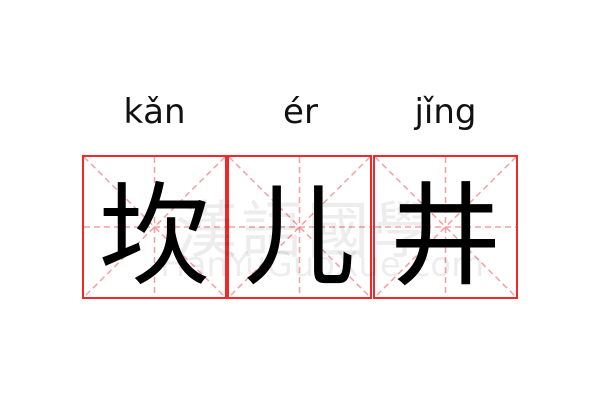 The image size is (600, 400). I want to click on char-cell: 井, so click(445, 228).